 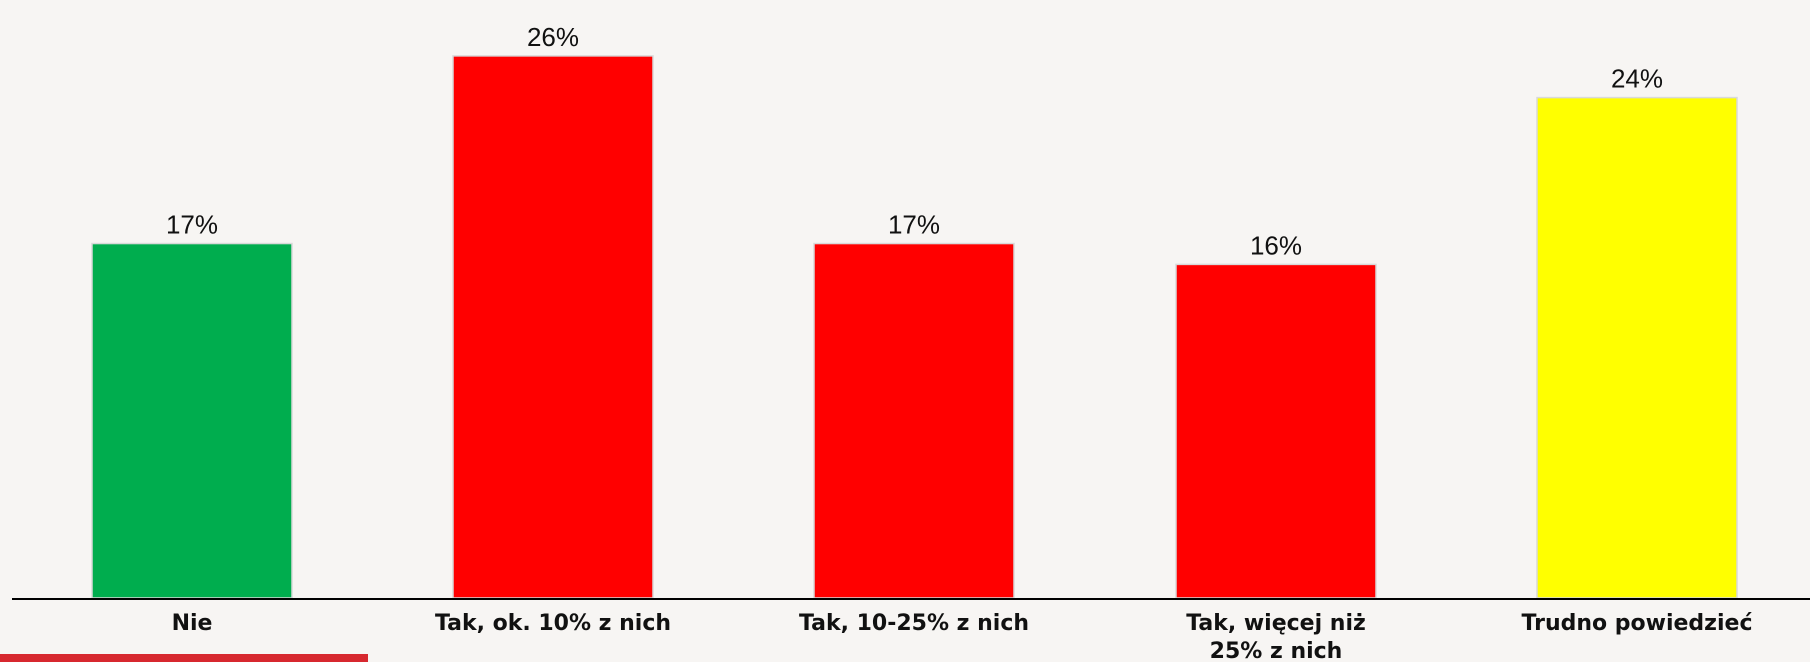 I want to click on category-label-1: Tak, ok. 10% z nich, so click(x=553, y=623).